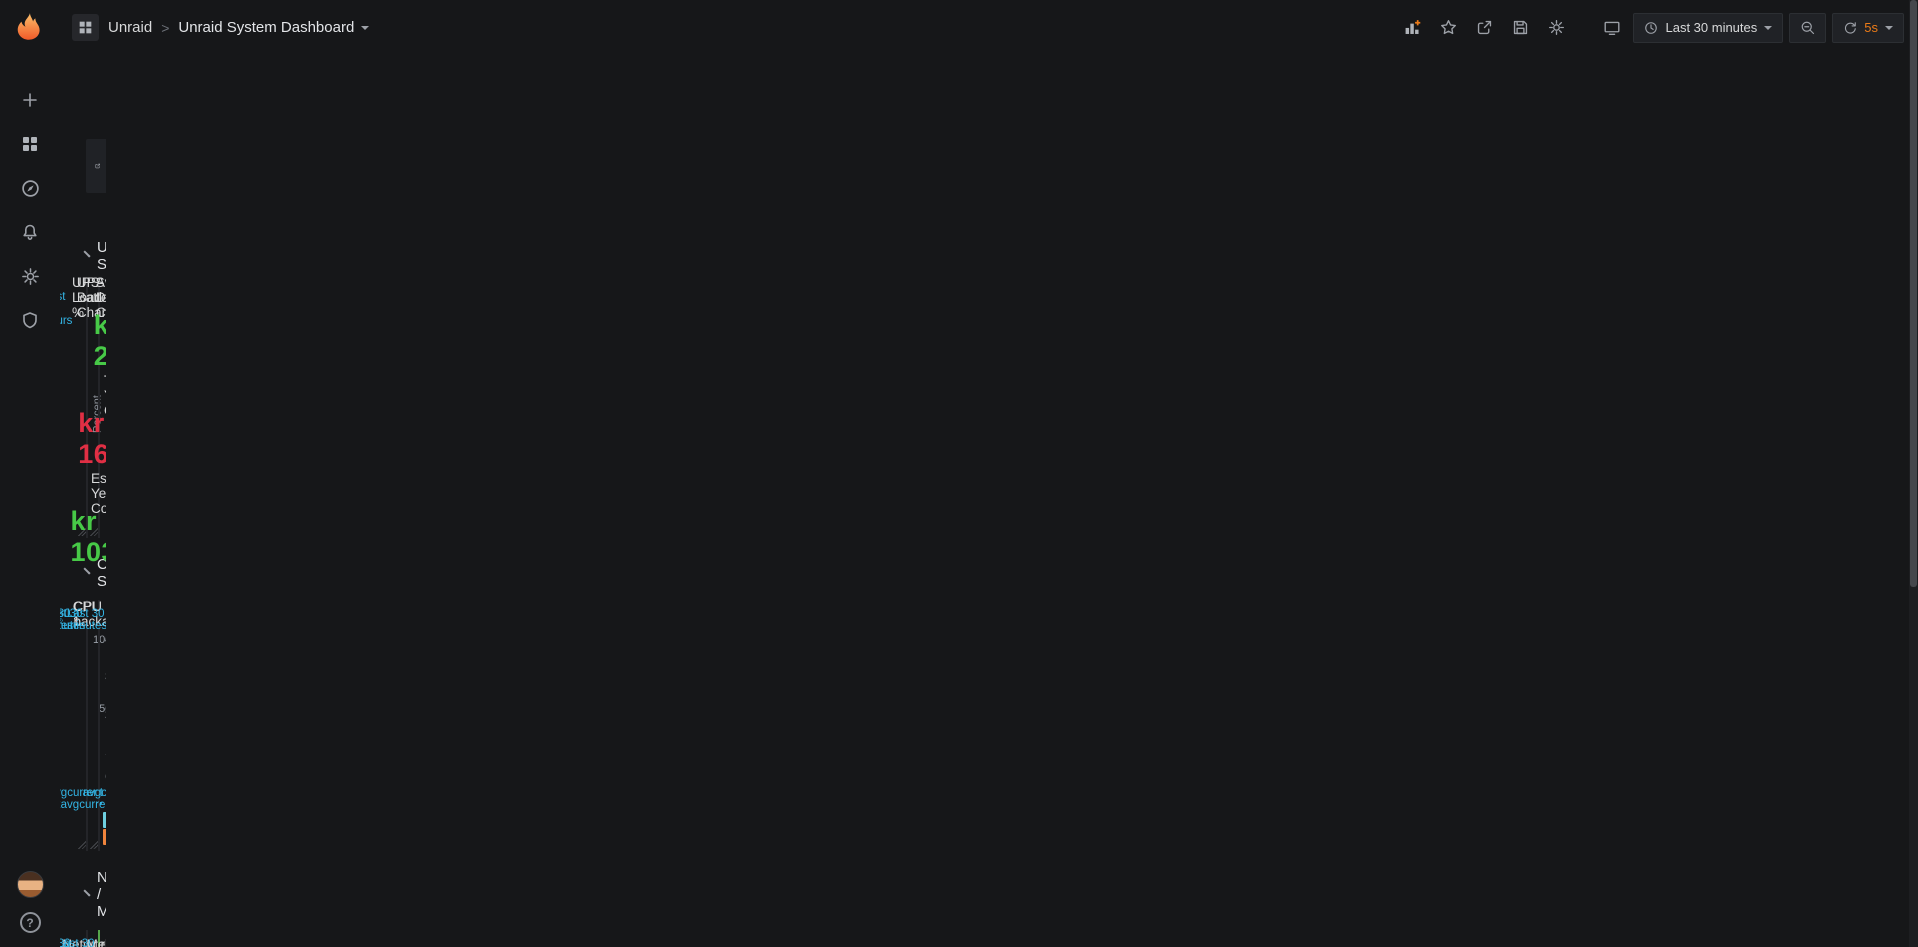  I want to click on refresh-picker: 5s, so click(1868, 27).